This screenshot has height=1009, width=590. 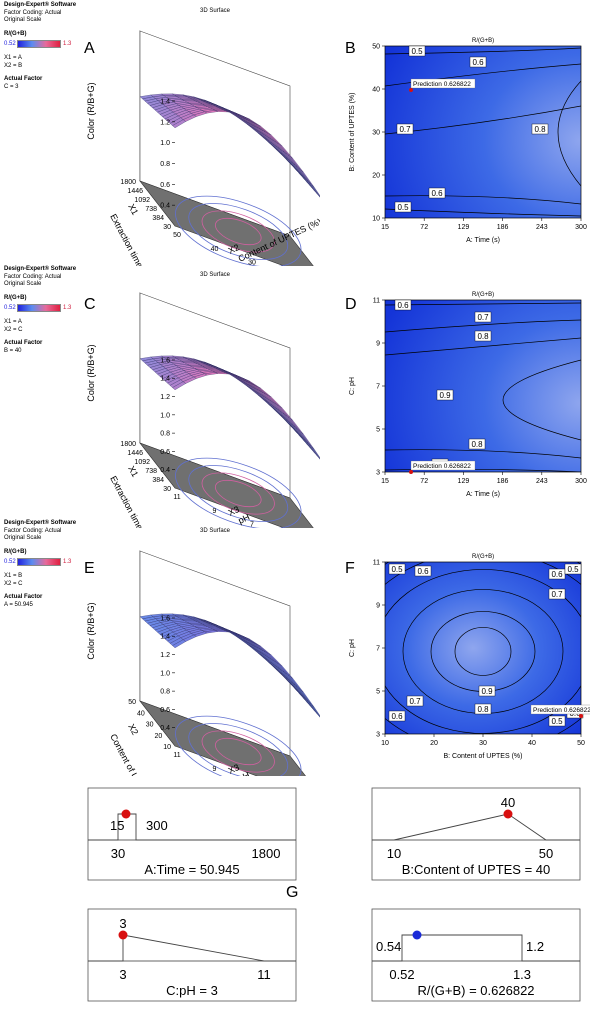 I want to click on panel-letter-b: B, so click(x=350, y=48).